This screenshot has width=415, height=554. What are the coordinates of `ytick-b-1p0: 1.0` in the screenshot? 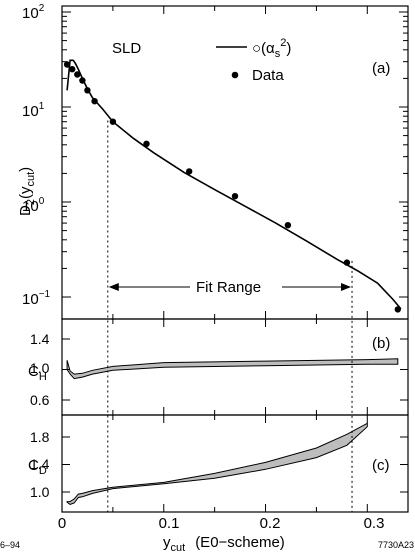 It's located at (40, 368).